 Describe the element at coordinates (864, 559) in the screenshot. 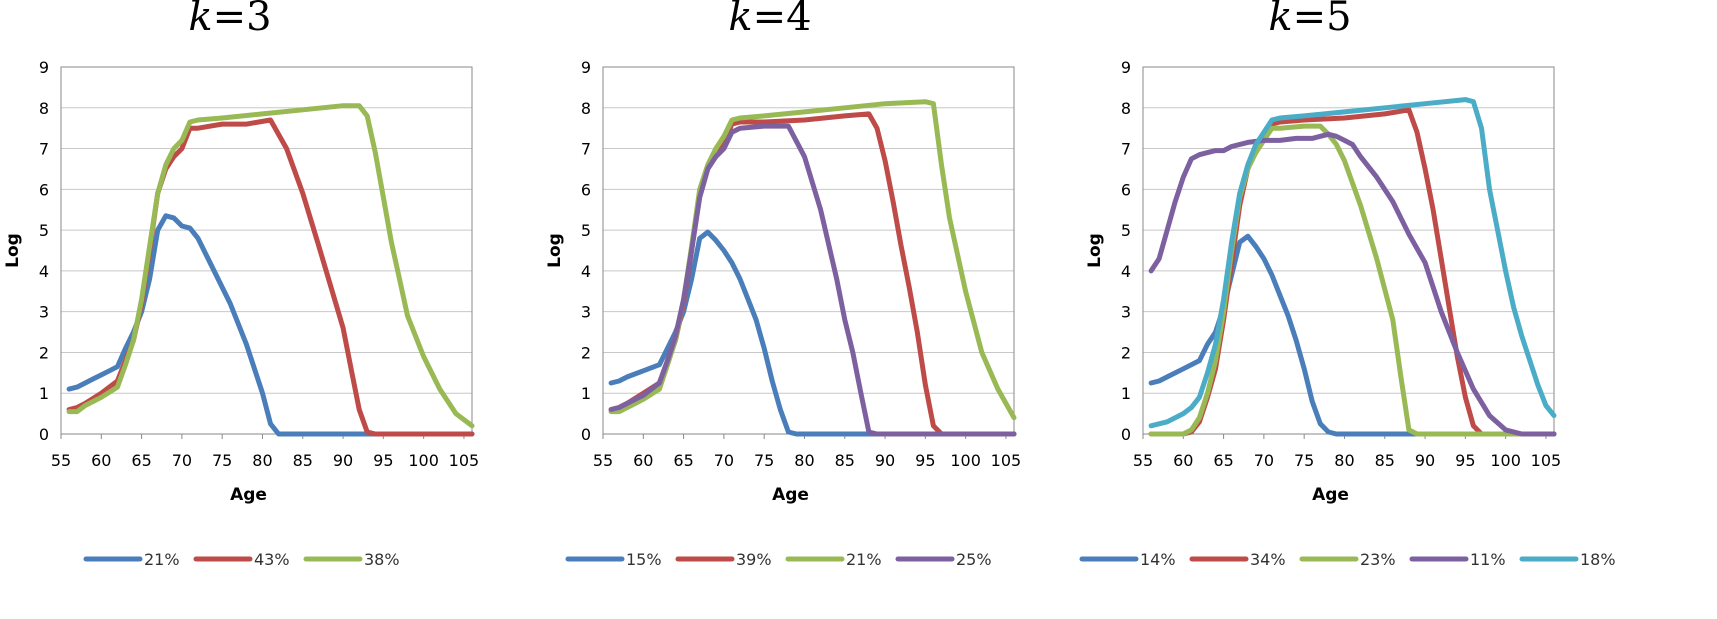

I see `legend-entry-3: 21%` at that location.